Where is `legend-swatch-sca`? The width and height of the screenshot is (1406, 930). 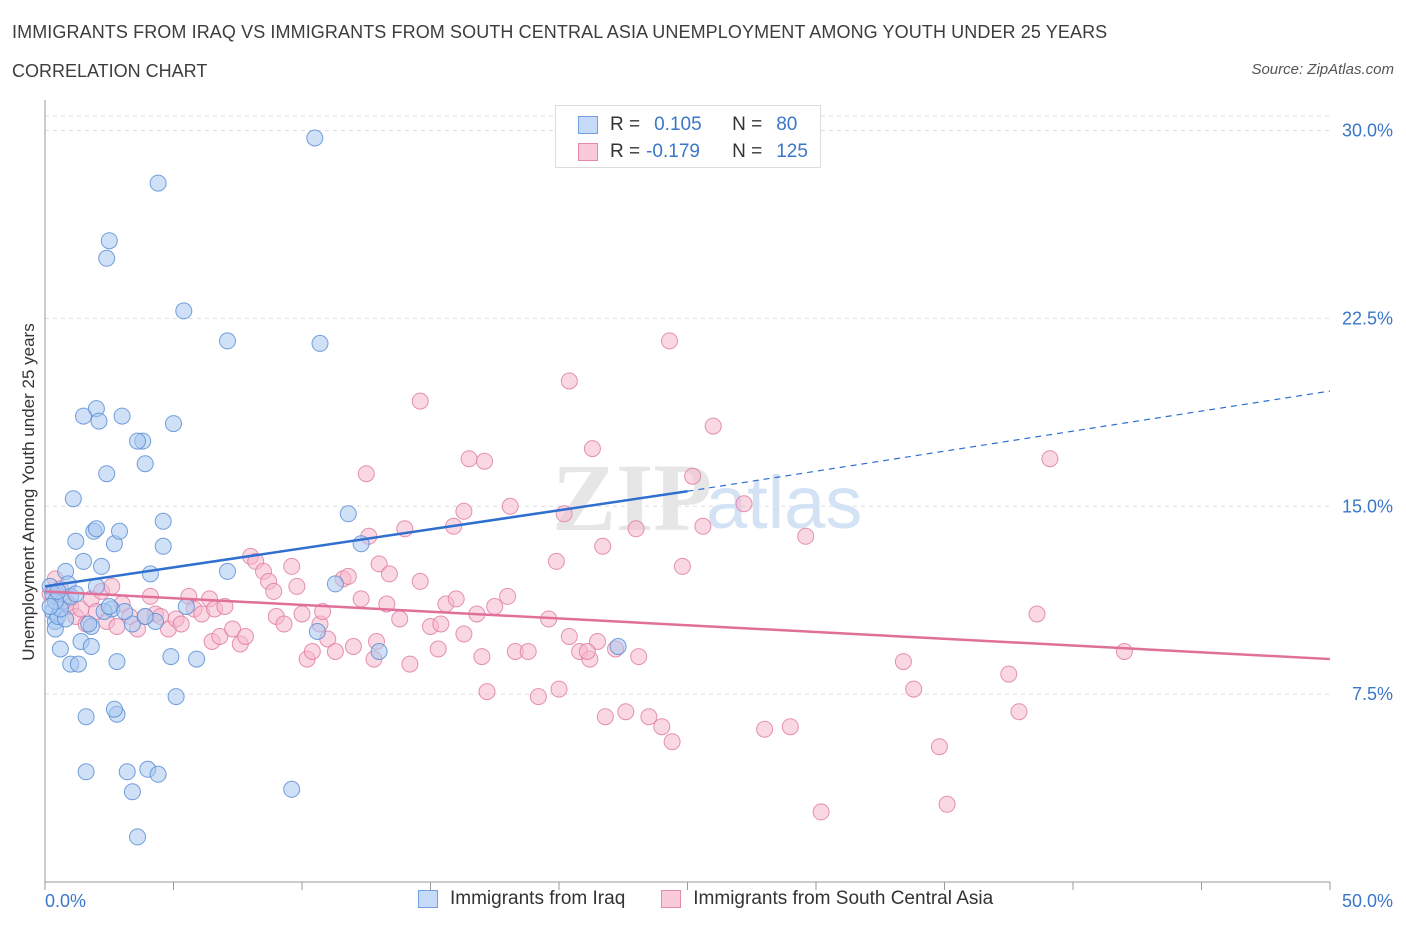 legend-swatch-sca is located at coordinates (588, 152).